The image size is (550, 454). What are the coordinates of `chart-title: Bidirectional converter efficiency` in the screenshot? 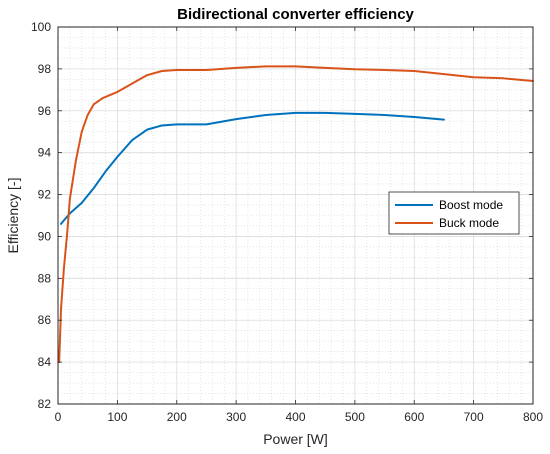 It's located at (295, 14).